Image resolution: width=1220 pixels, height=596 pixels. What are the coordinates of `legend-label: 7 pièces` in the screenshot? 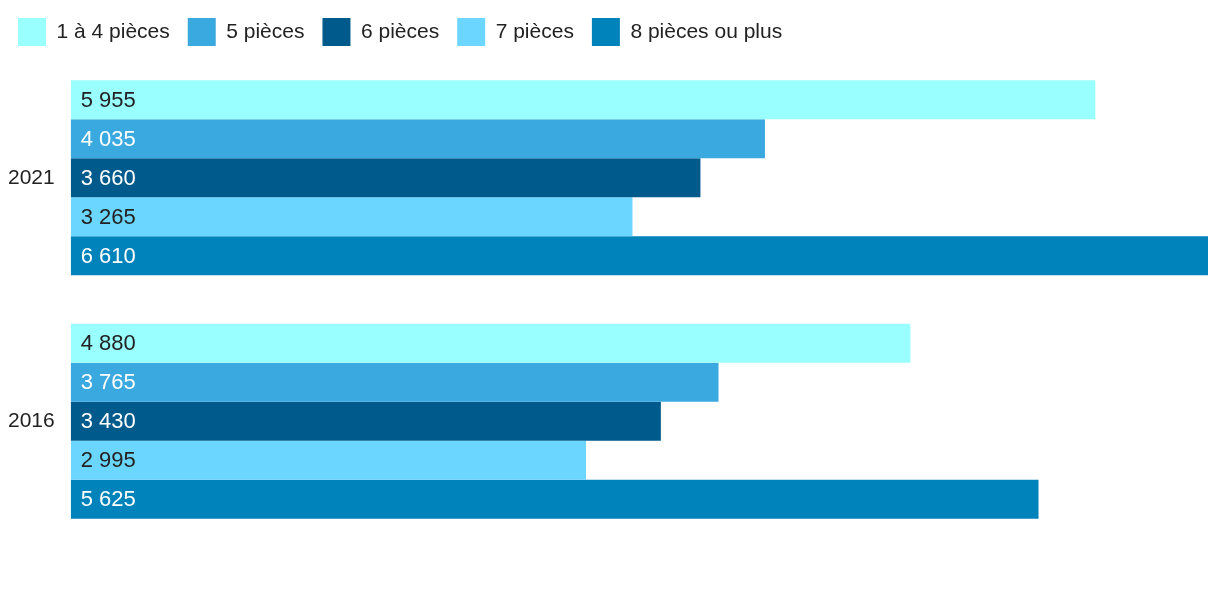 It's located at (534, 30).